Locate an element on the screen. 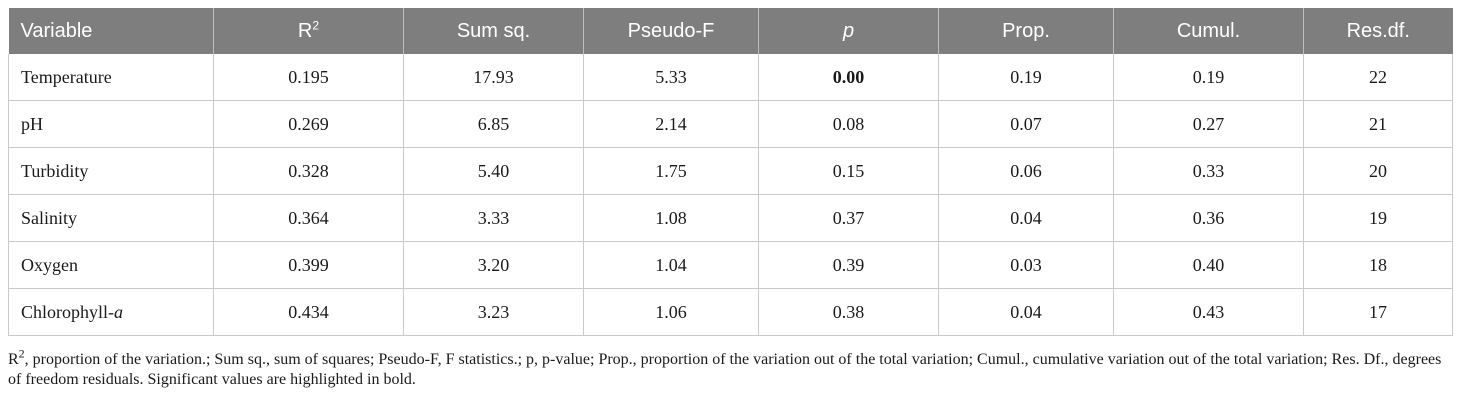 The image size is (1460, 400). cell-pseudo-f: 5.33 is located at coordinates (671, 77).